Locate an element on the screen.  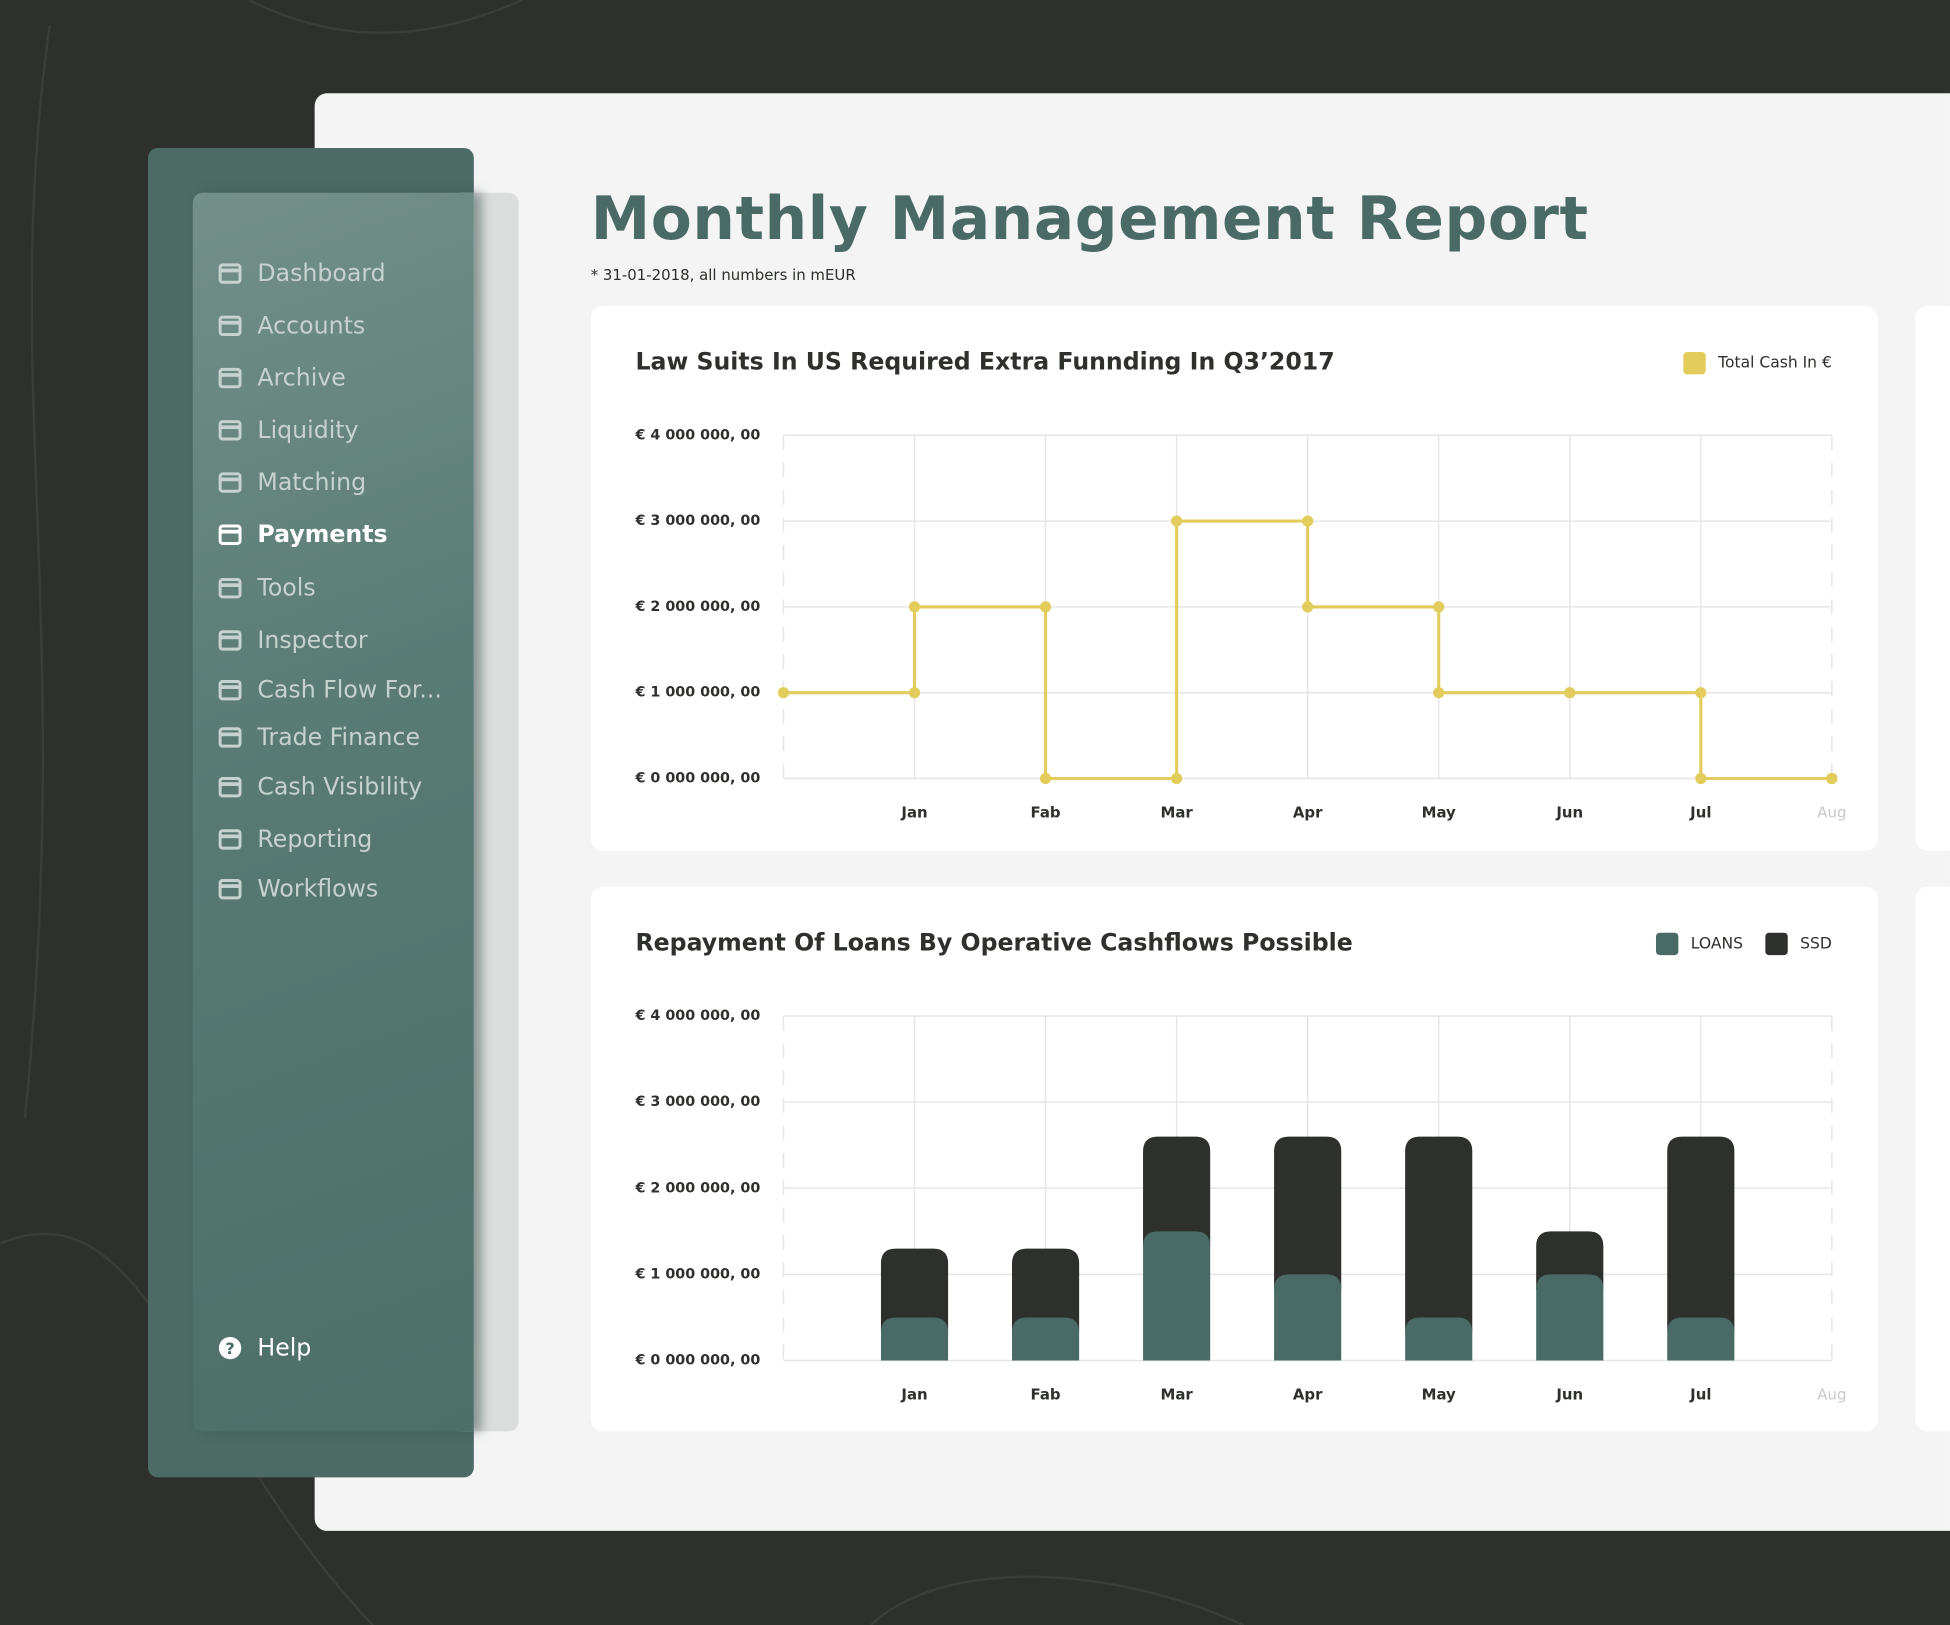
nav-label: Cash Visibility is located at coordinates (340, 787).